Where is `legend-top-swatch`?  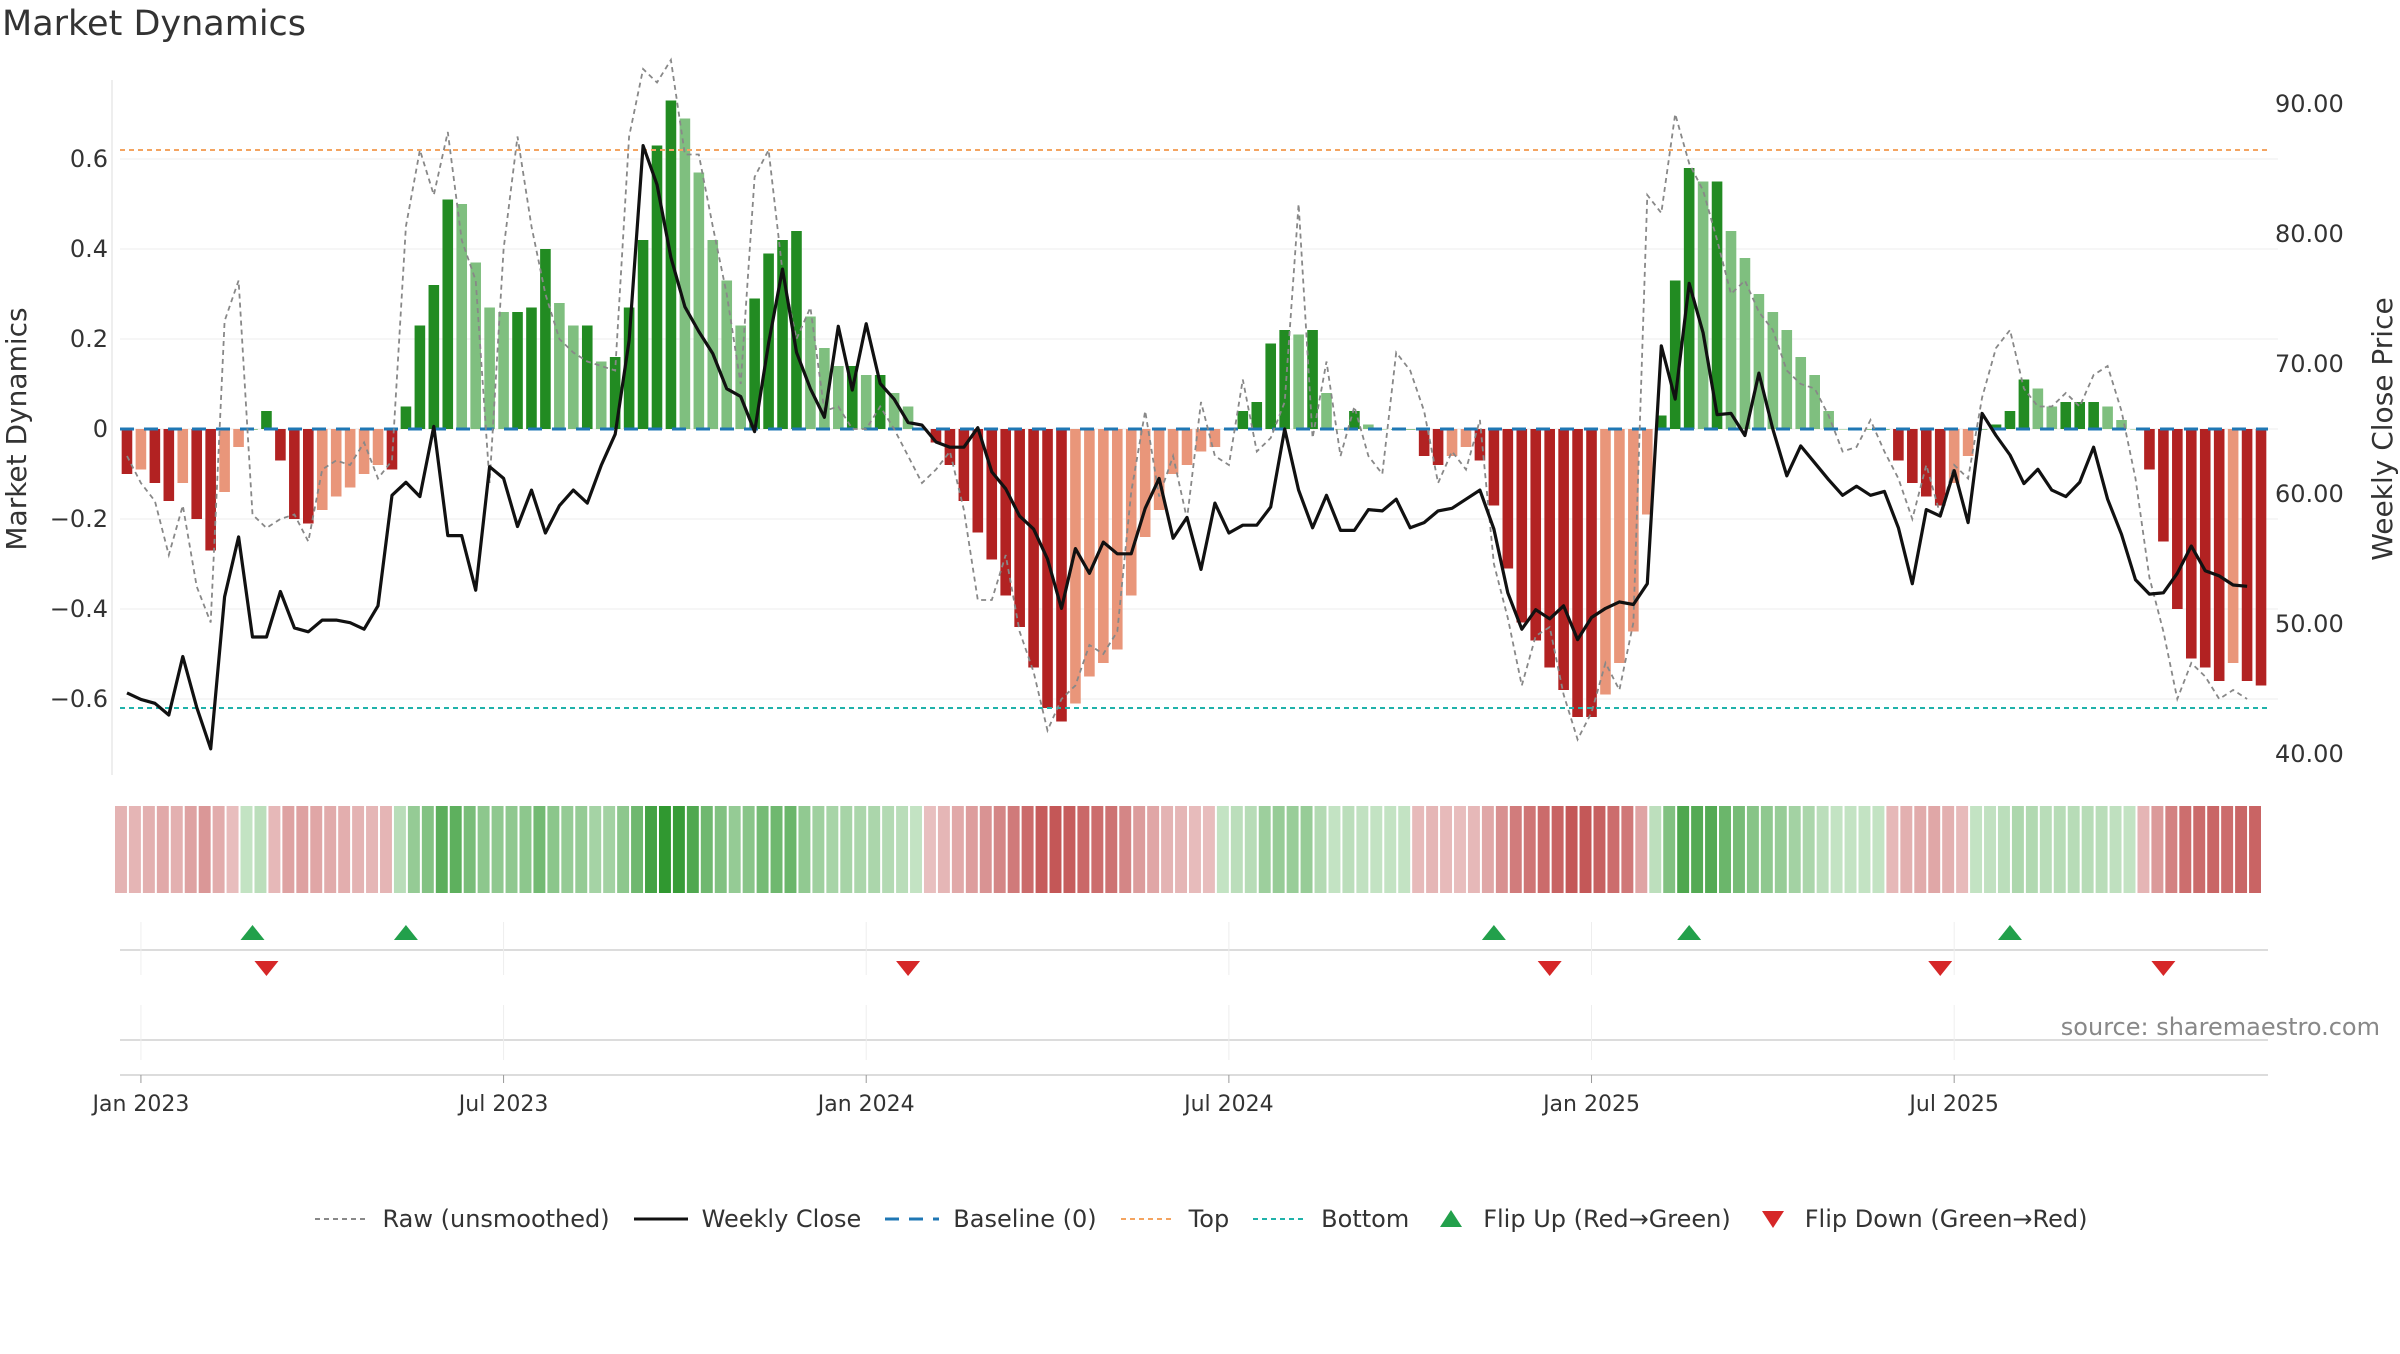
legend-top-swatch is located at coordinates (1147, 1219).